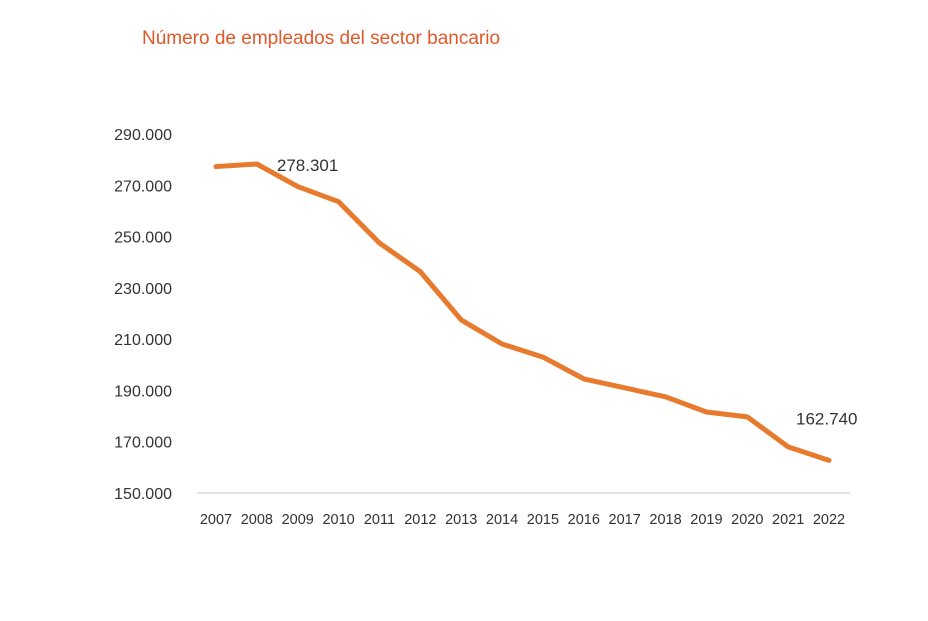  What do you see at coordinates (143, 135) in the screenshot?
I see `y-tick-label: 290.000` at bounding box center [143, 135].